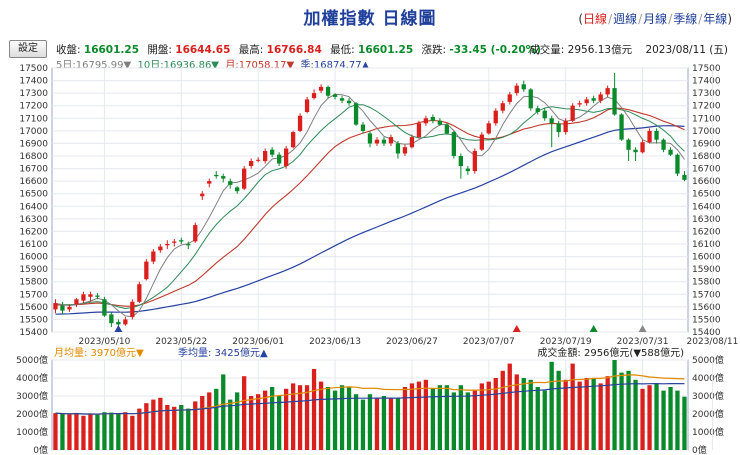  Describe the element at coordinates (706, 82) in the screenshot. I see `price-tick-right: 17400` at that location.